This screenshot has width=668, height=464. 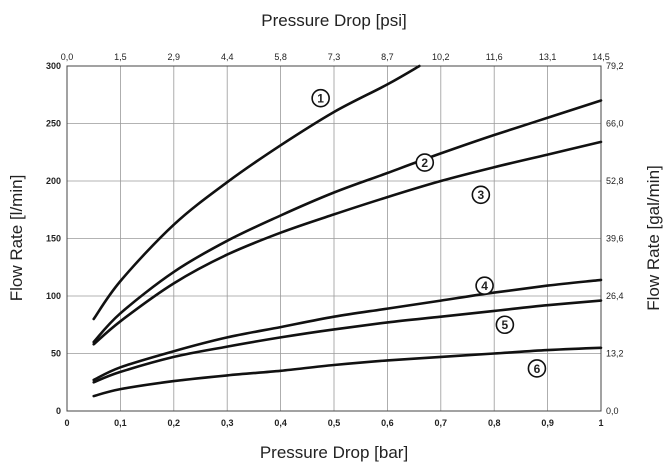 I want to click on y-tick-label: 300, so click(x=53, y=66).